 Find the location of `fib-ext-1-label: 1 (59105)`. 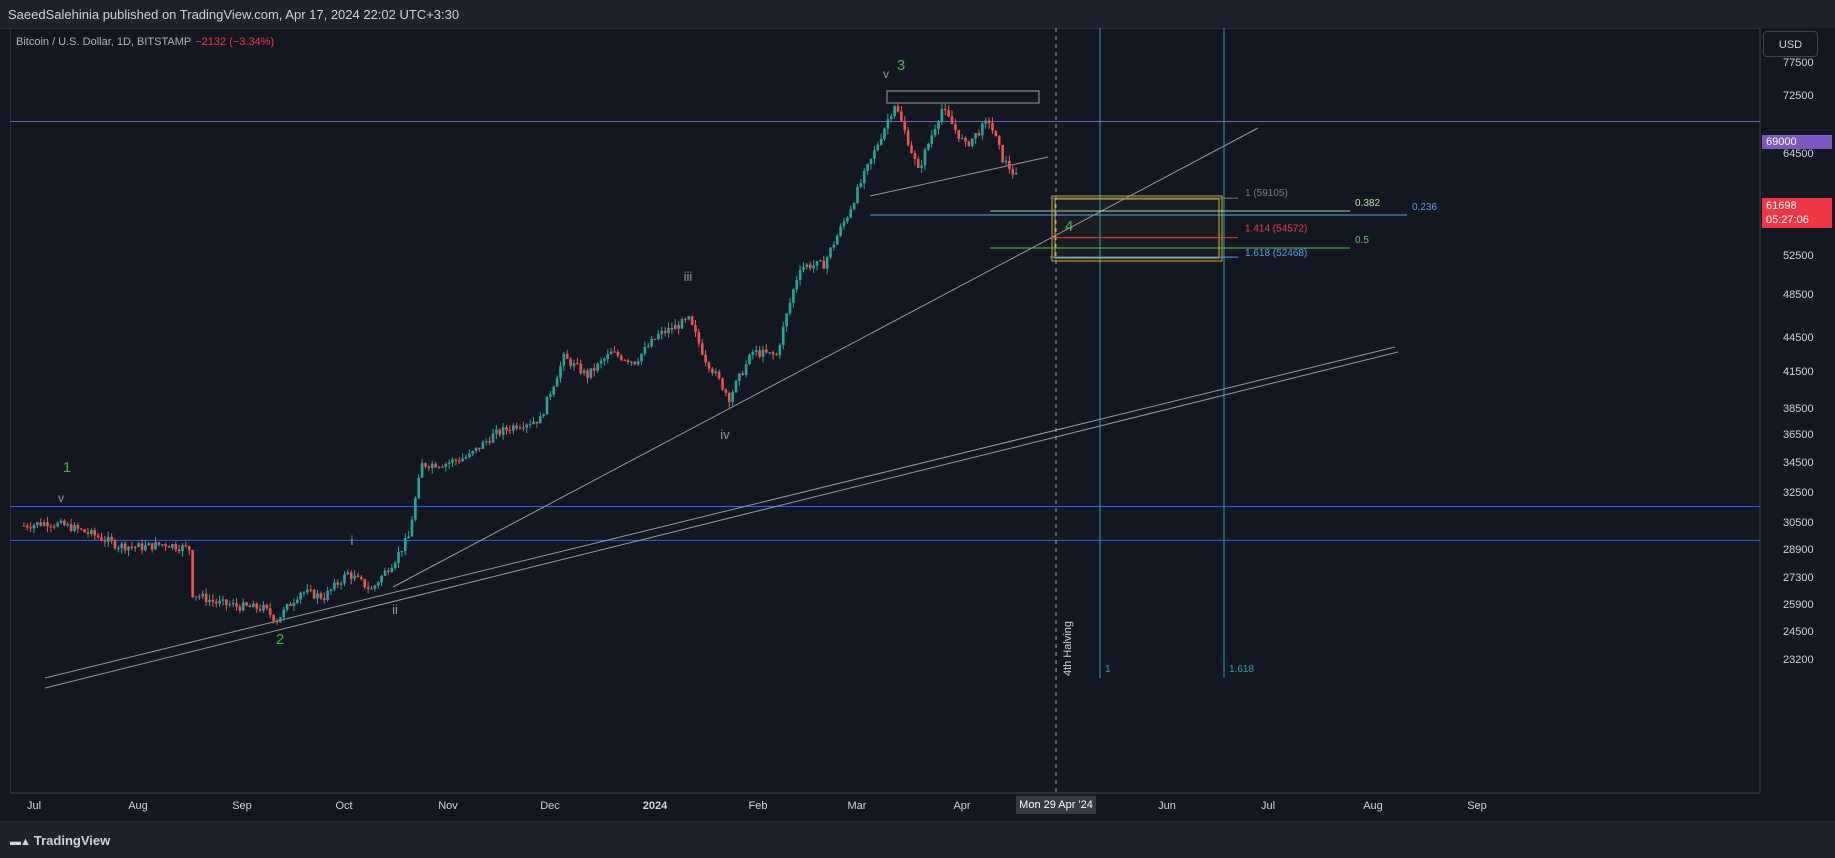

fib-ext-1-label: 1 (59105) is located at coordinates (1266, 193).